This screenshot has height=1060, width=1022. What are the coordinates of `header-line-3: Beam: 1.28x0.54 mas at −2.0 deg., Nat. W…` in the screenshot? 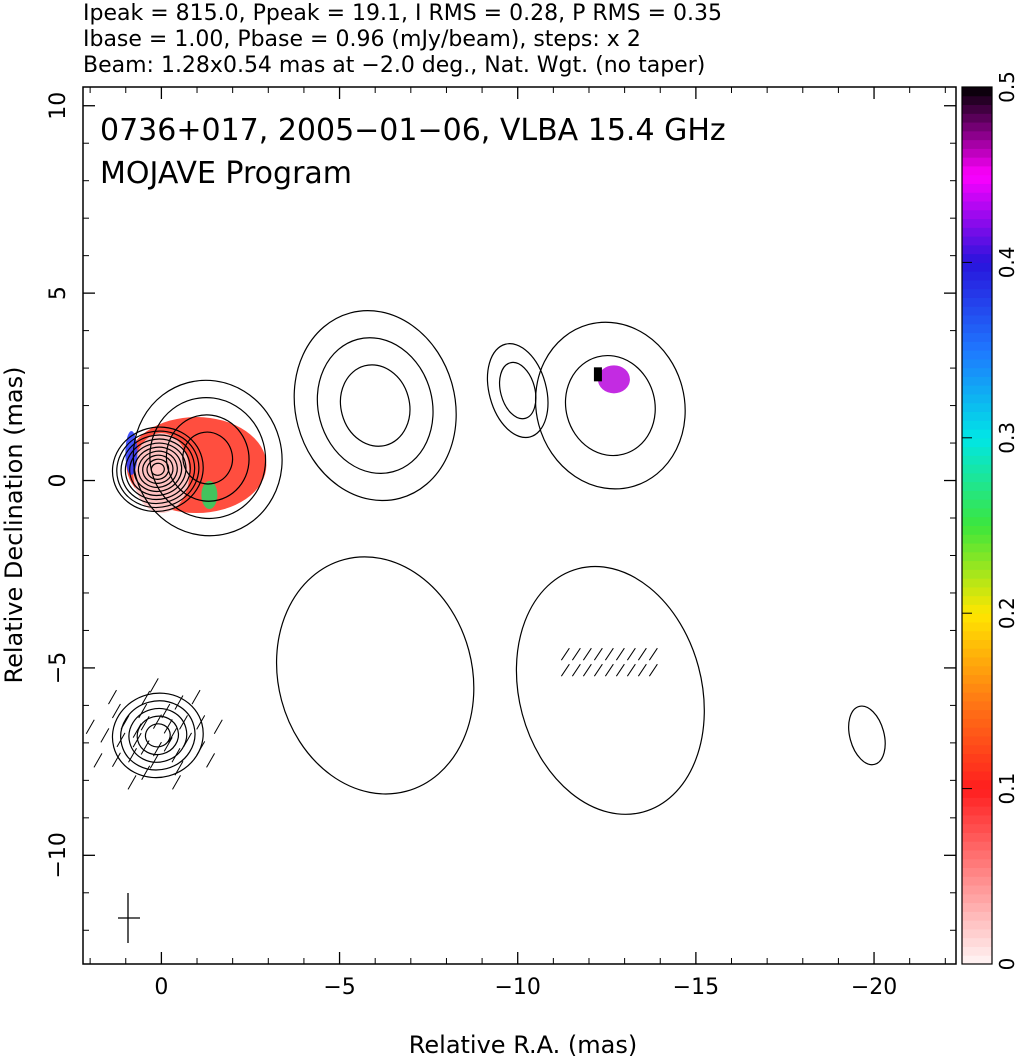 It's located at (394, 65).